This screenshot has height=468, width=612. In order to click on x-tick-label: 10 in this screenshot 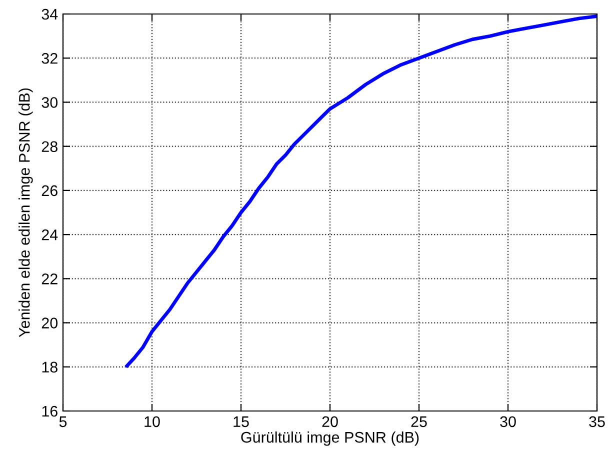, I will do `click(152, 422)`.